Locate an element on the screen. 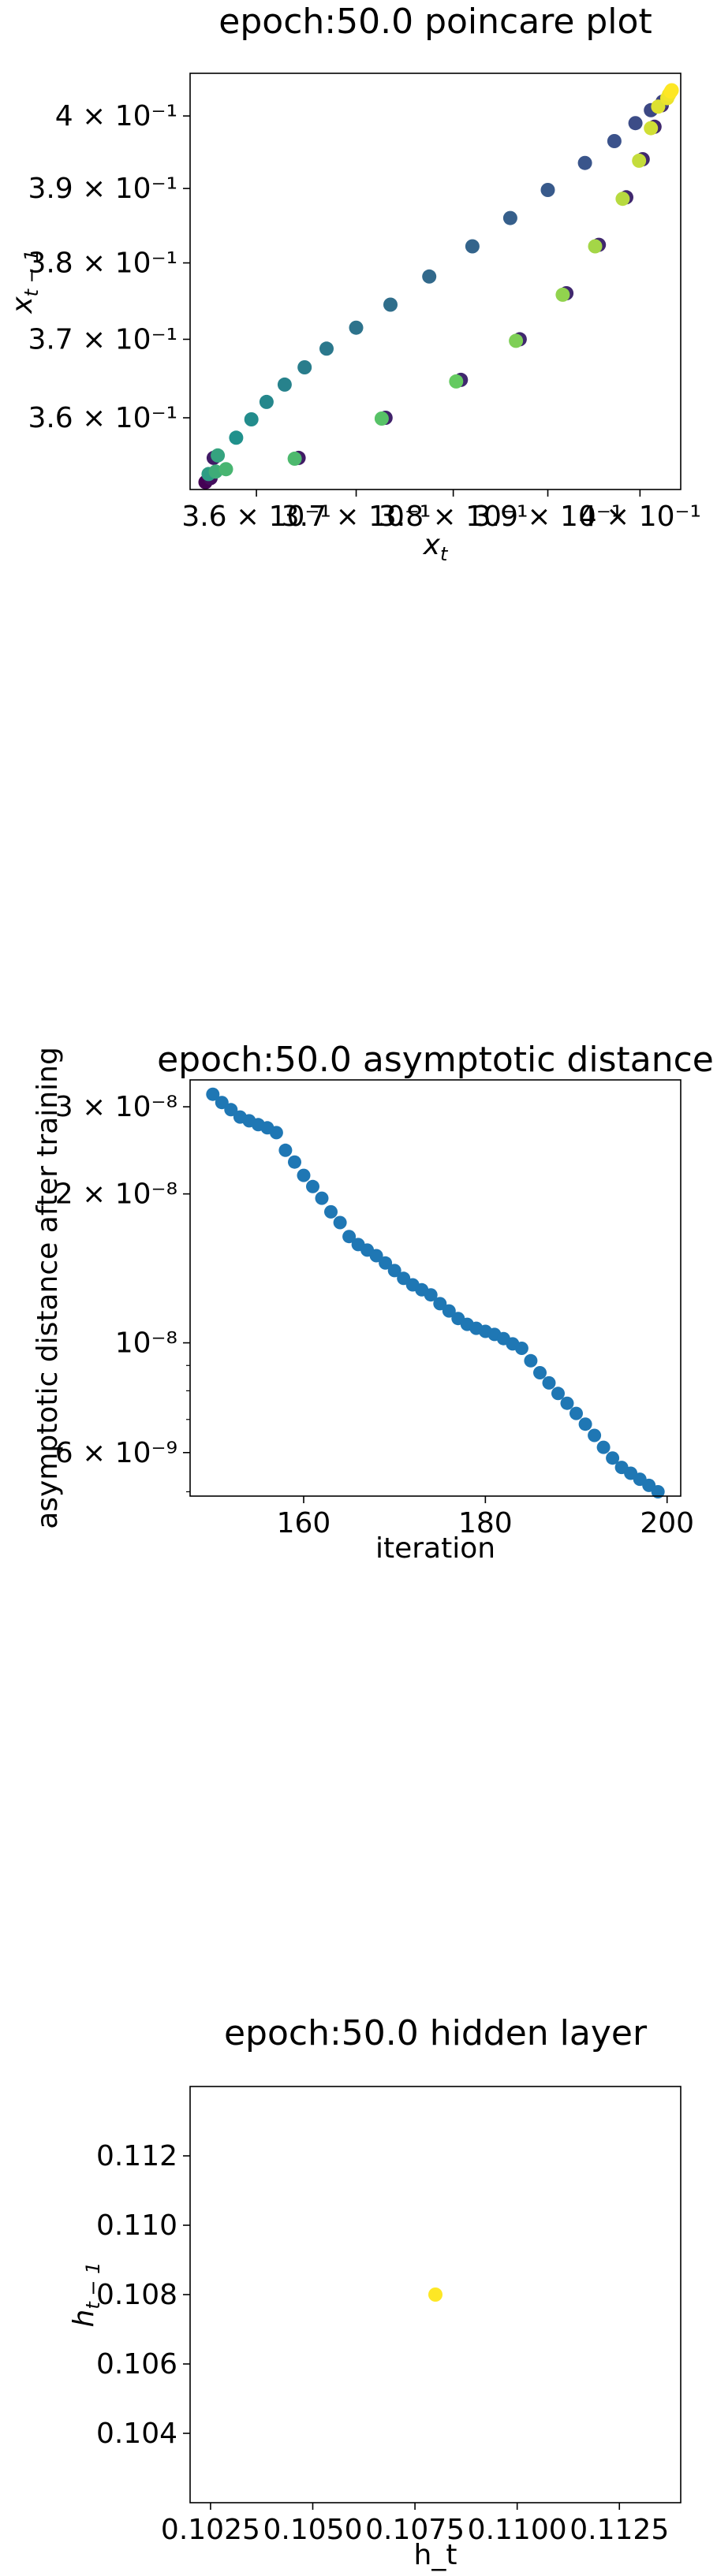 This screenshot has width=717, height=2576. x-tick-label: 3.8 × 10⁻¹ is located at coordinates (454, 517).